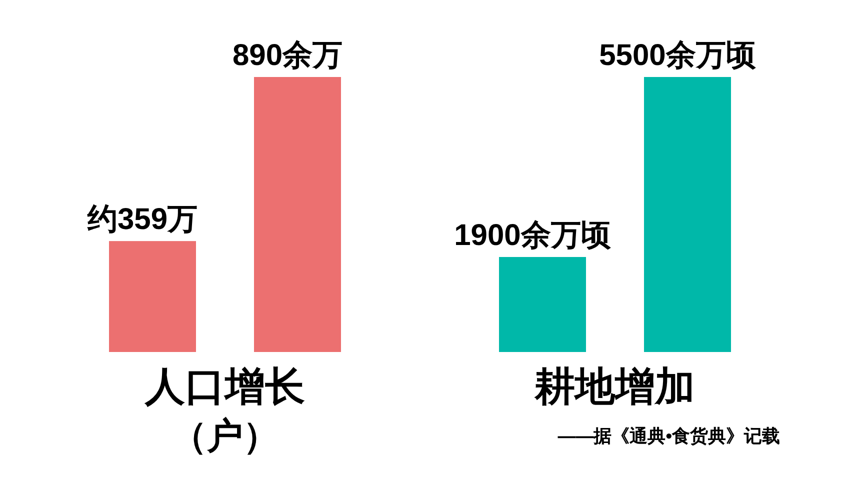  What do you see at coordinates (225, 435) in the screenshot?
I see `annotation: （户）` at bounding box center [225, 435].